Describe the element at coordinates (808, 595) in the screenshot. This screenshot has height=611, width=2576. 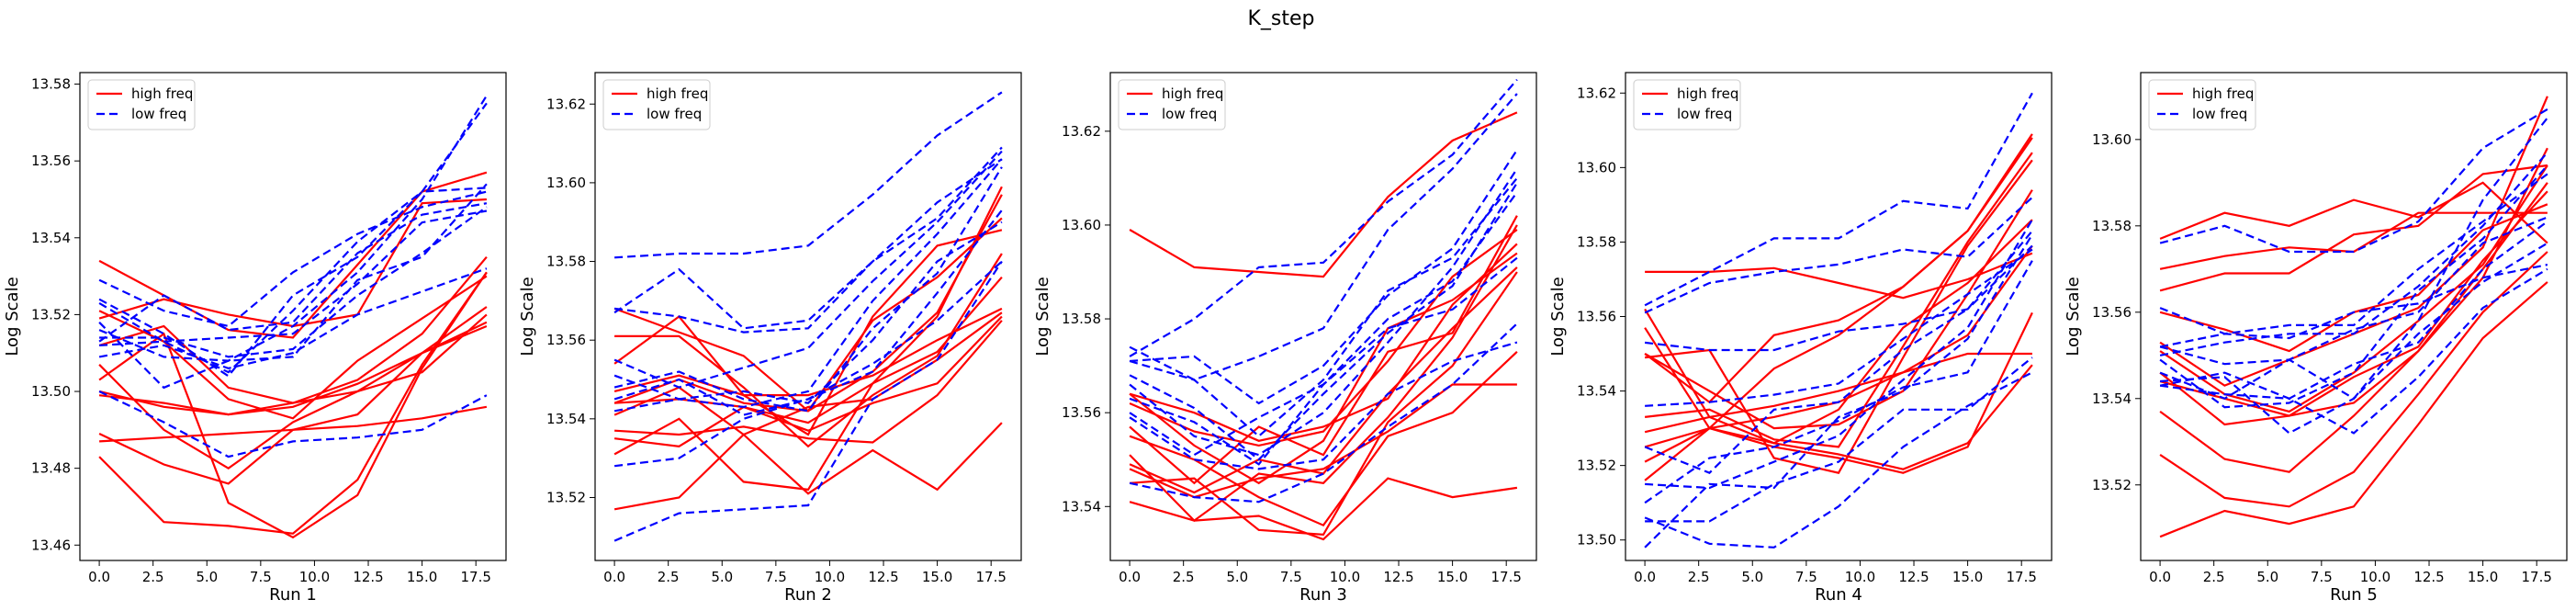
I see `x-axis-label: Run 2` at that location.